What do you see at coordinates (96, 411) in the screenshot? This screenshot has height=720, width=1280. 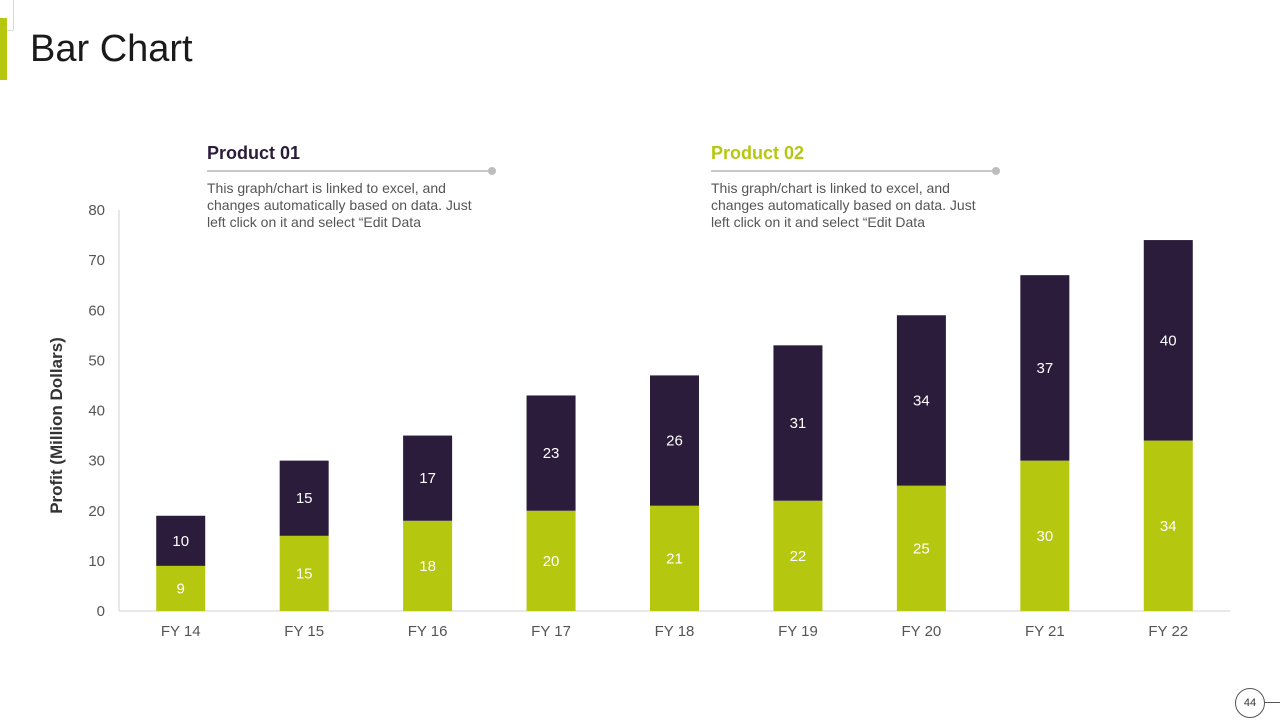 I see `y-tick-label: 40` at bounding box center [96, 411].